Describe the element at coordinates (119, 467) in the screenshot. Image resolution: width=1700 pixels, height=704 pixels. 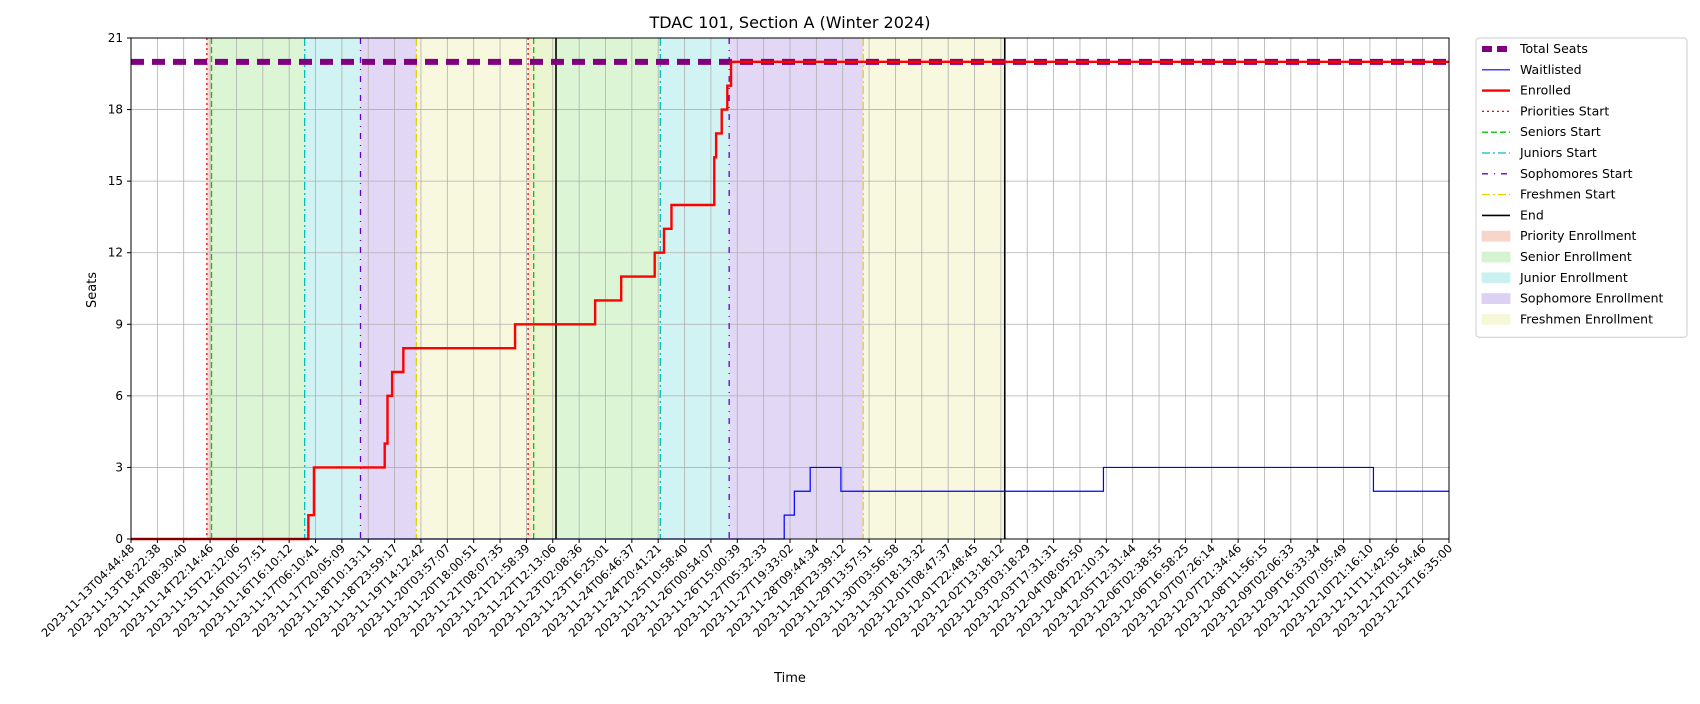
I see `y-tick-label: 3` at that location.